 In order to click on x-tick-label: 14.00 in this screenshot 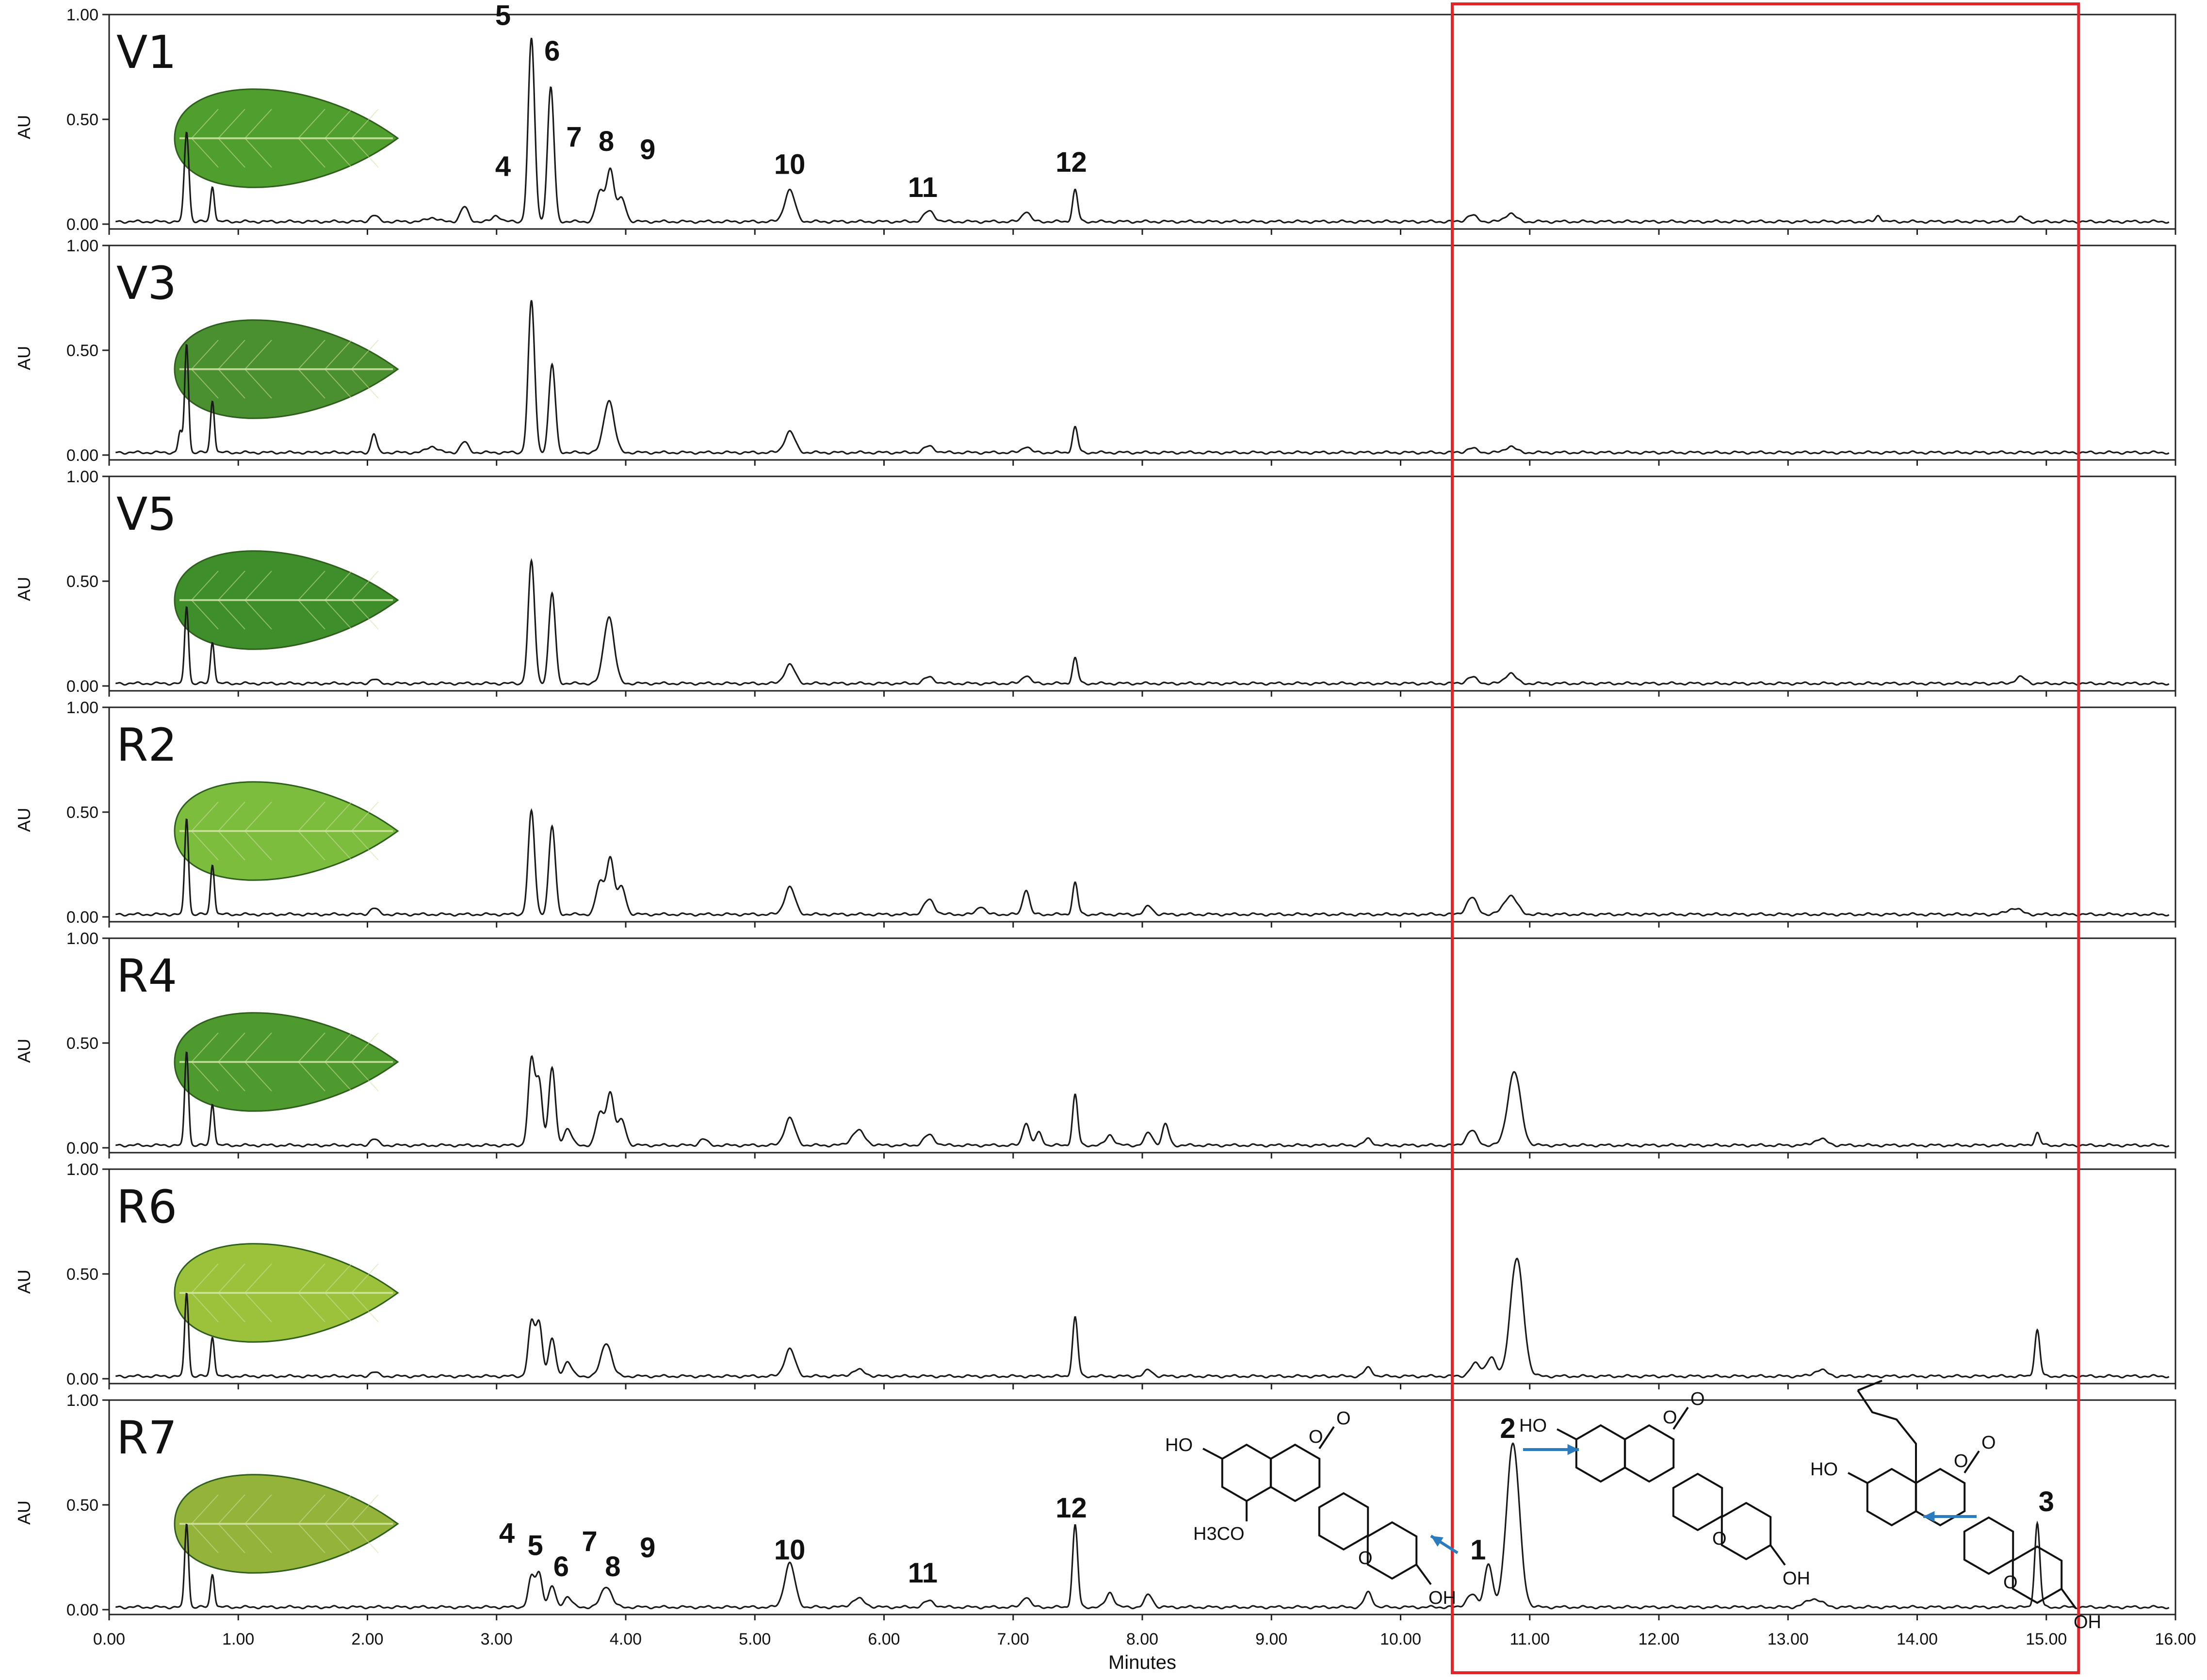, I will do `click(1918, 1639)`.